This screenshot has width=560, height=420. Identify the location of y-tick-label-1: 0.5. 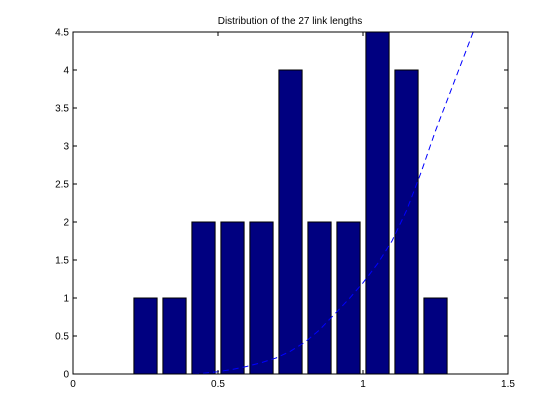
(62, 337).